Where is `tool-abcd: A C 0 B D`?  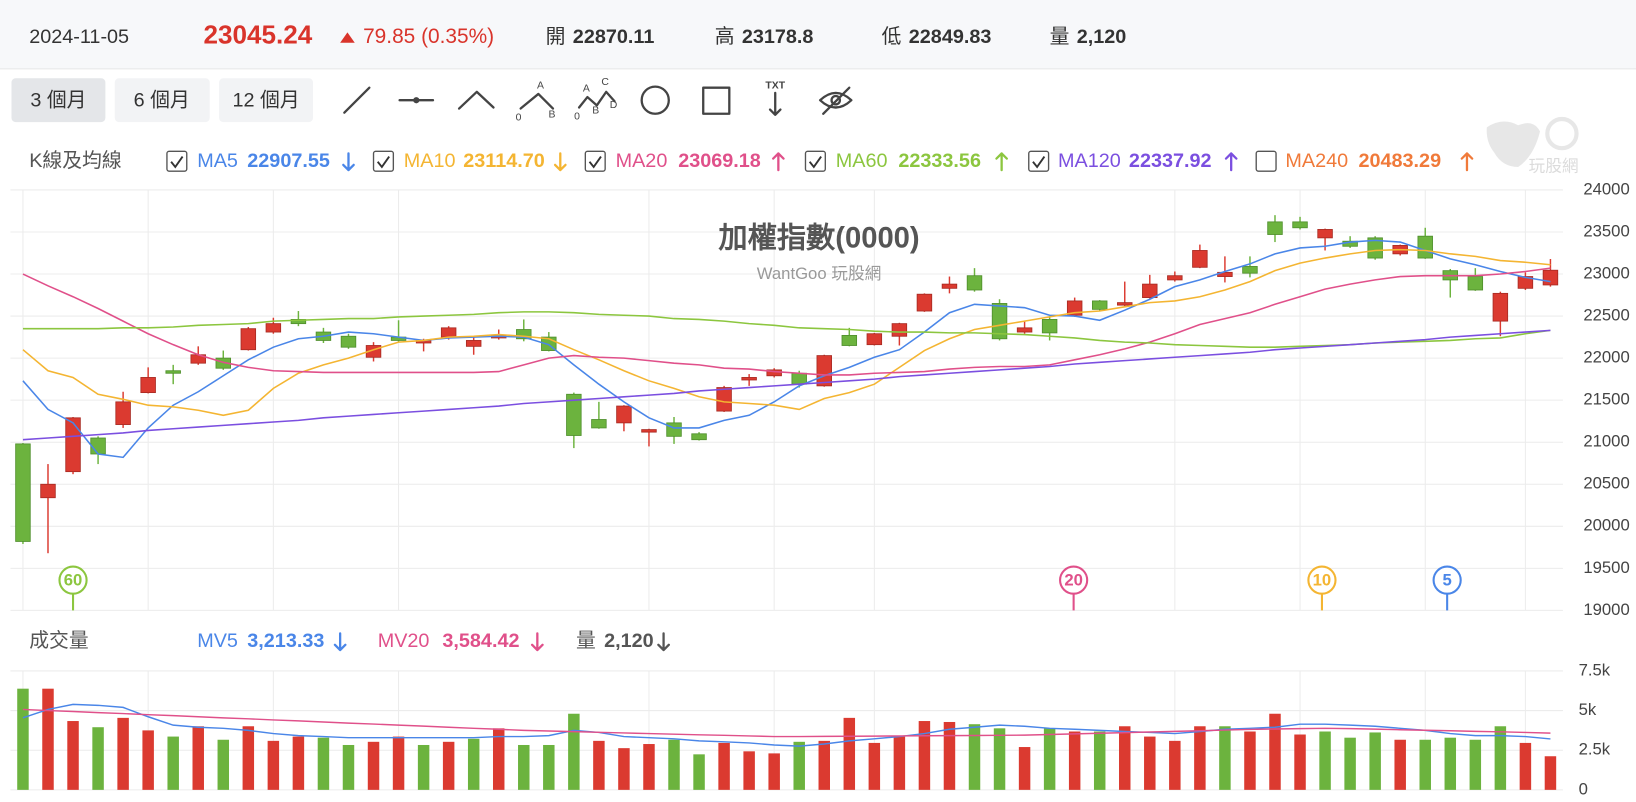 tool-abcd: A C 0 B D is located at coordinates (596, 99).